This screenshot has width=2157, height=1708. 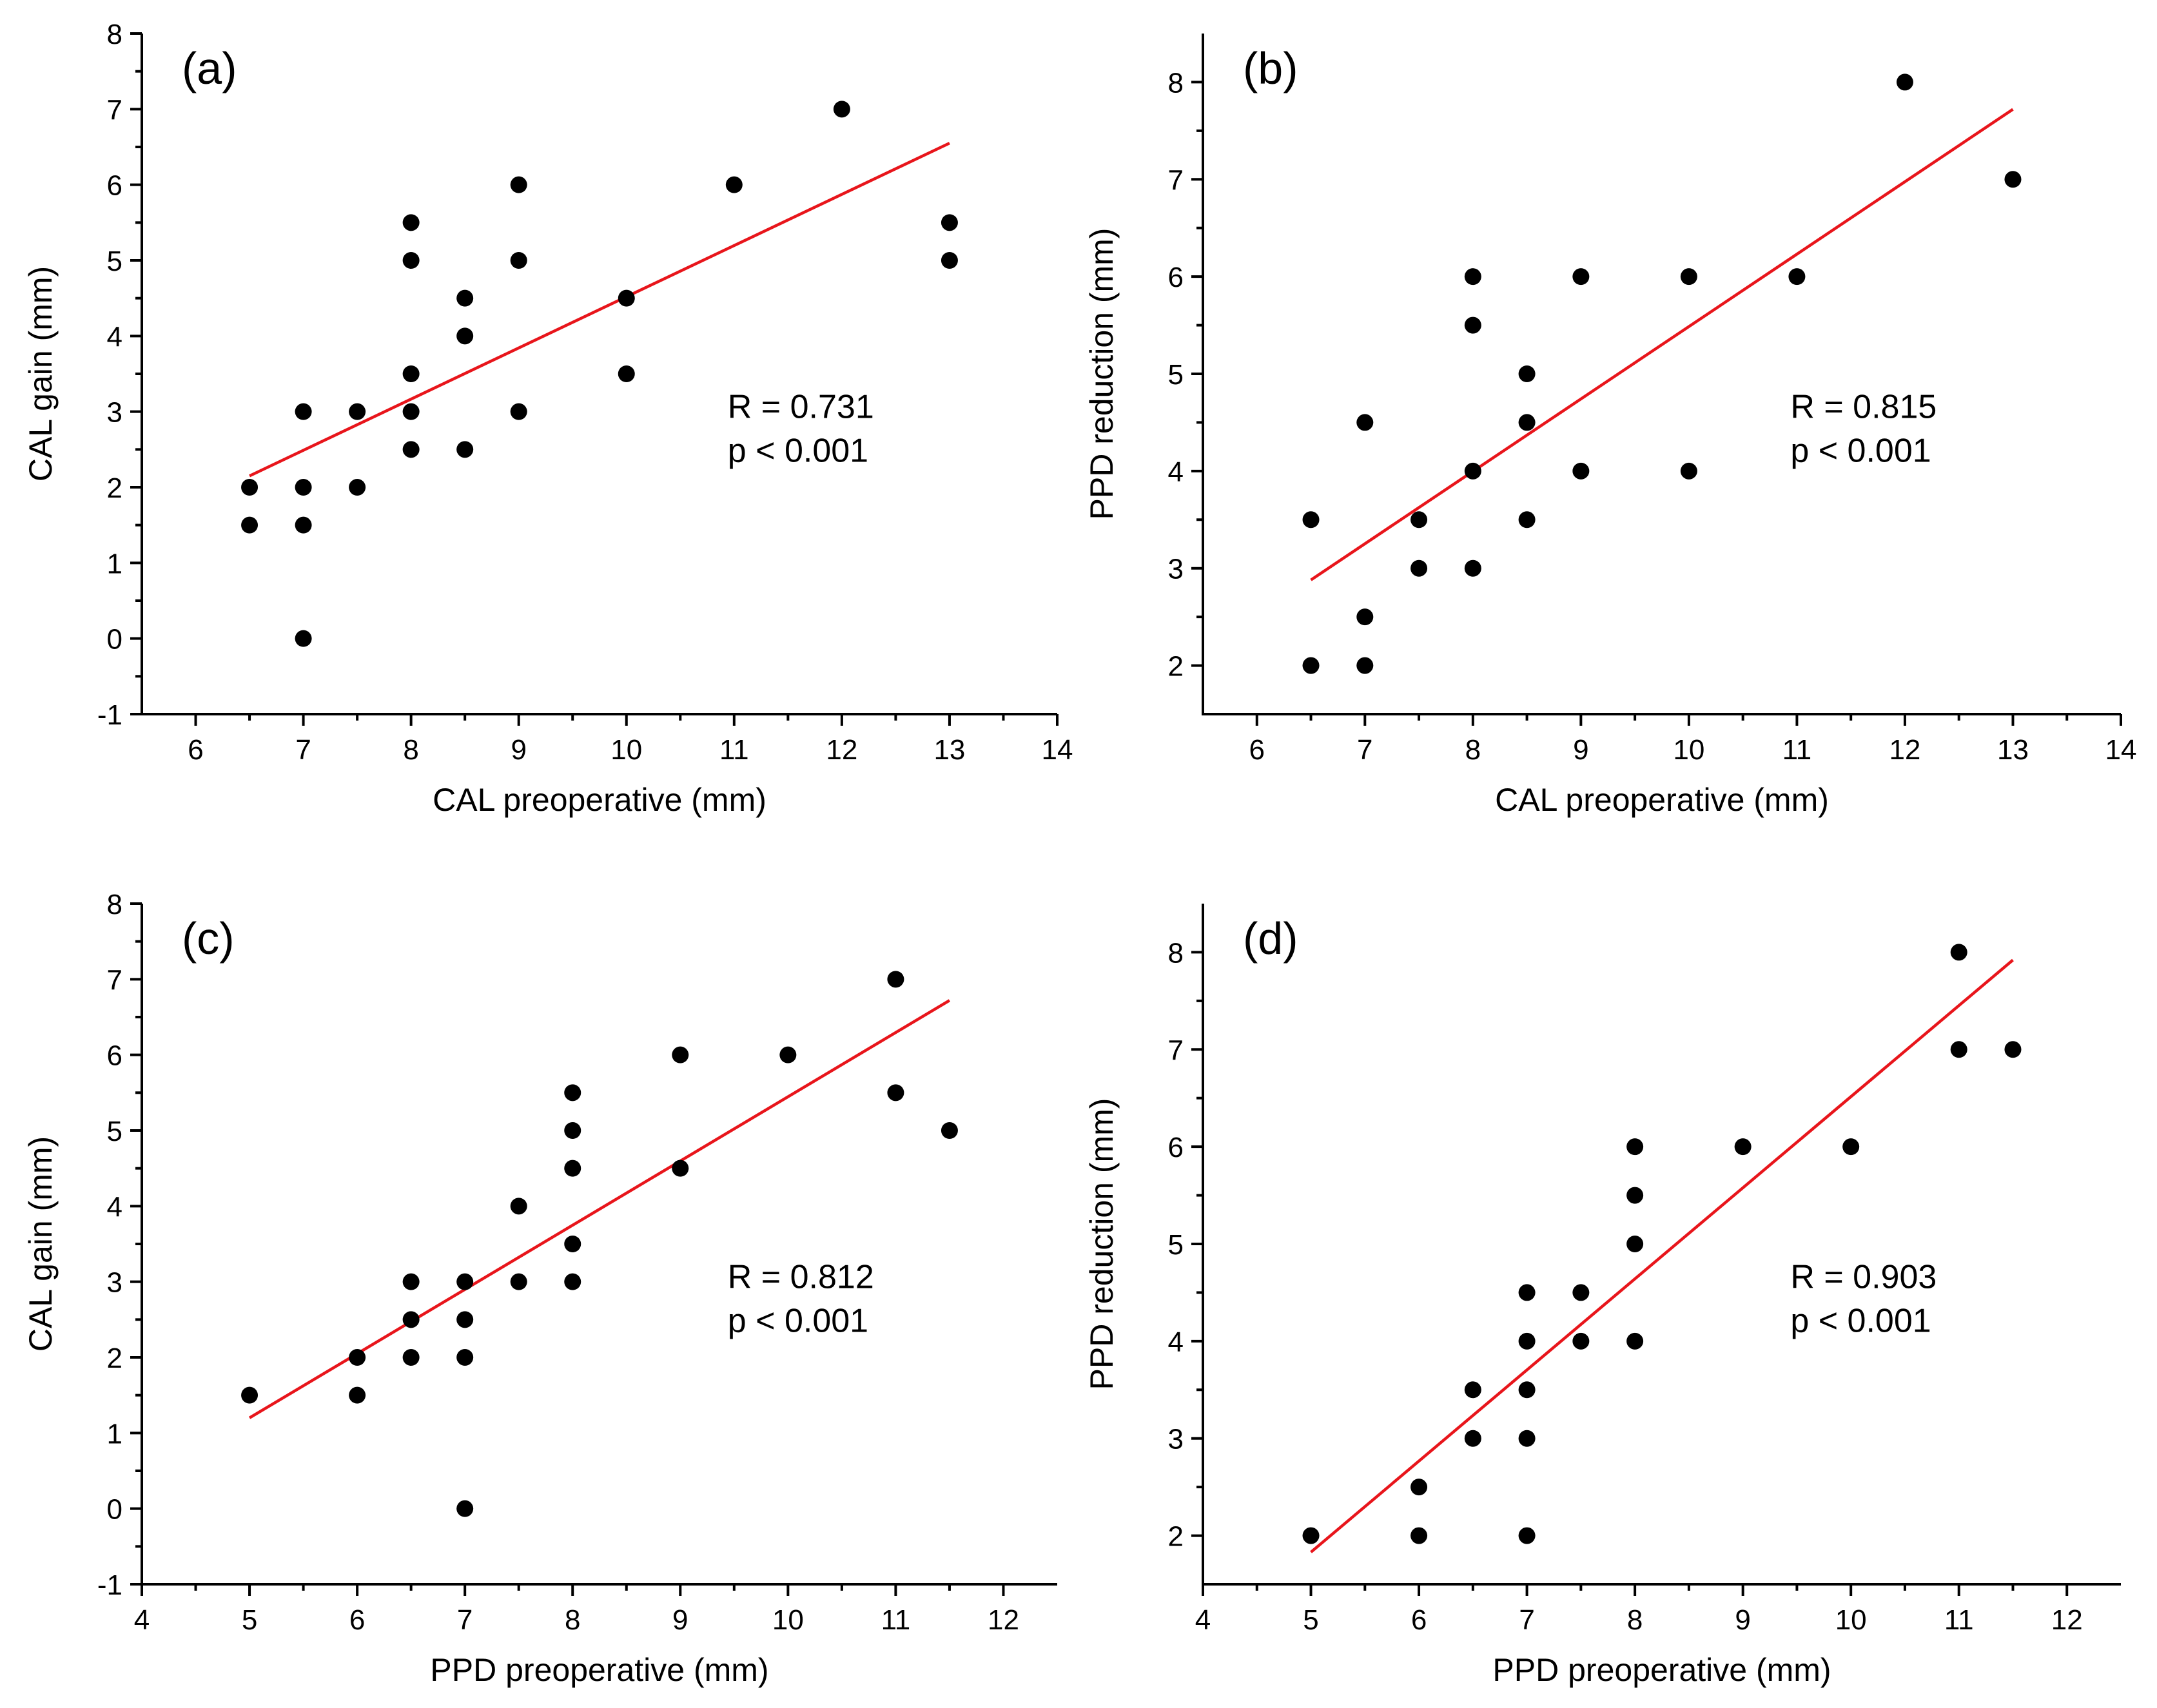 What do you see at coordinates (114, 1131) in the screenshot?
I see `y-tick-label-c: 5` at bounding box center [114, 1131].